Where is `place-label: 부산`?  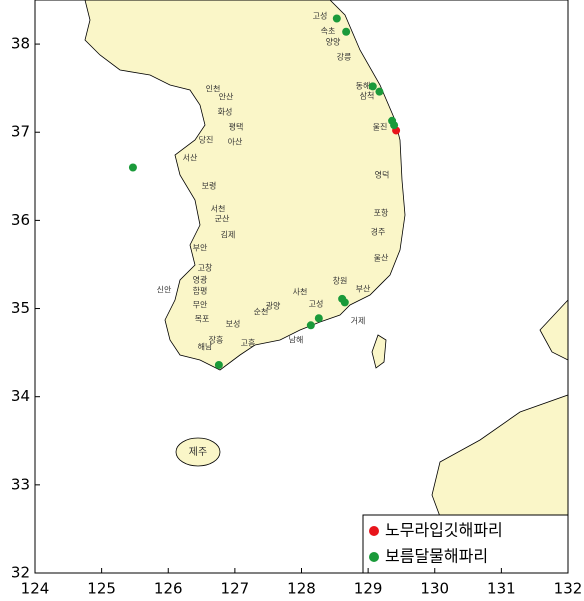
place-label: 부산 is located at coordinates (363, 289).